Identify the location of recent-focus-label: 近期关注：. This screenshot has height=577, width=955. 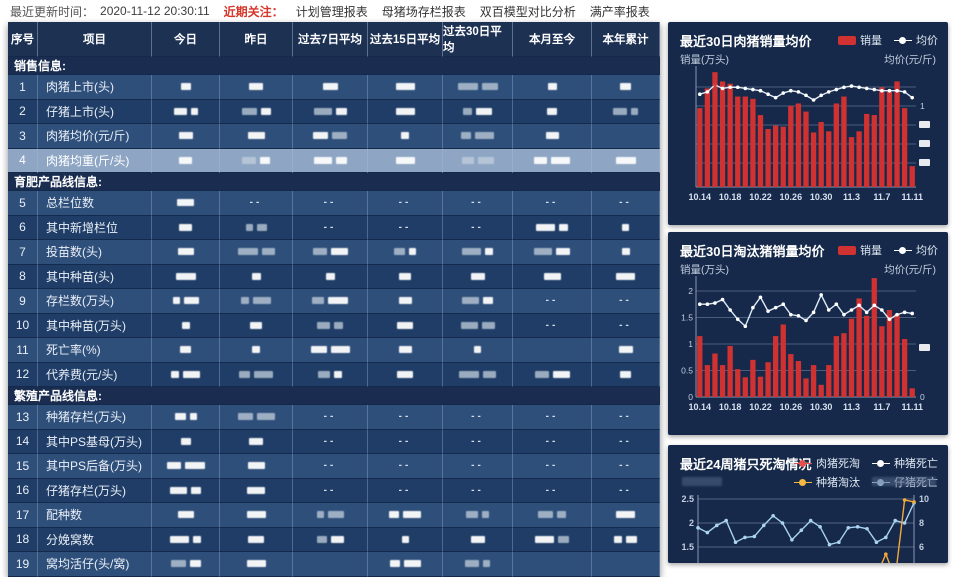
(253, 11).